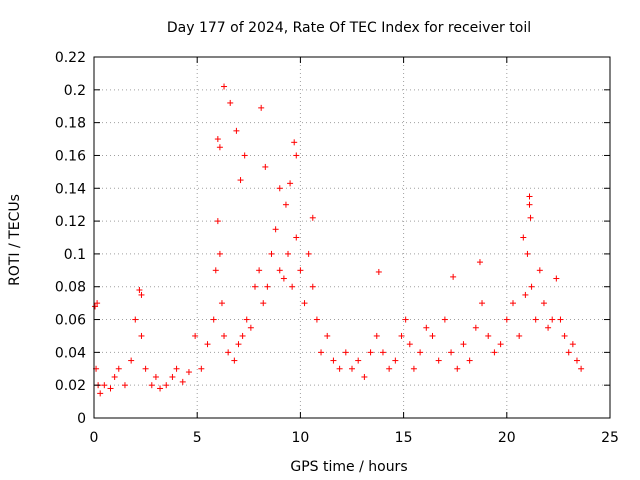 Image resolution: width=640 pixels, height=480 pixels. I want to click on x-tick-label: 15, so click(404, 438).